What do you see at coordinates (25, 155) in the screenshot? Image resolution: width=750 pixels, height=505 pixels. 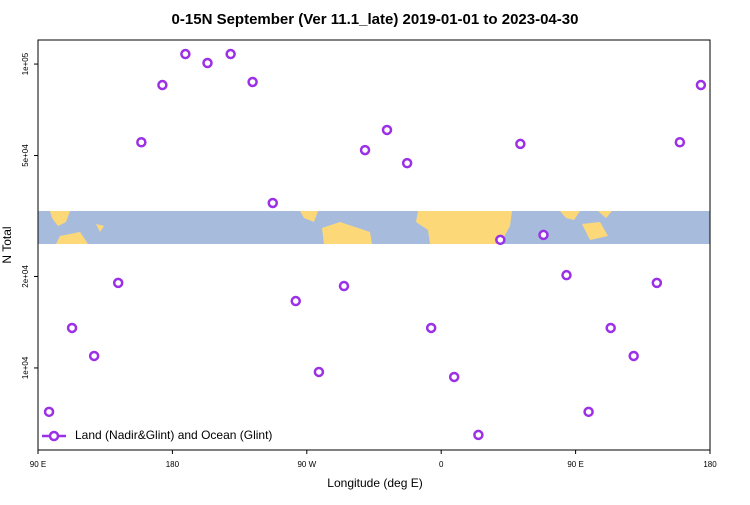 I see `y-tick-label: 5e+04` at bounding box center [25, 155].